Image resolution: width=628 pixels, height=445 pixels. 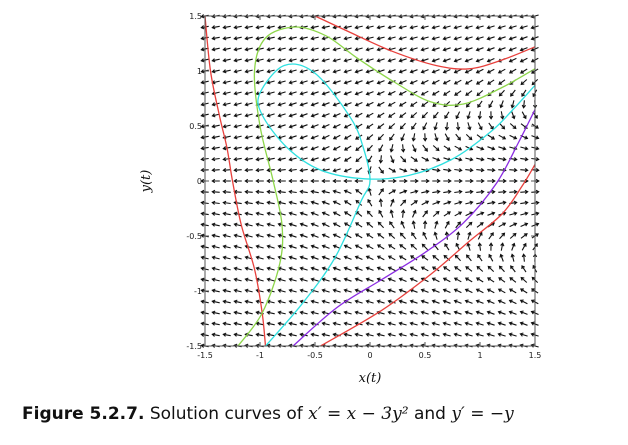 I want to click on solution-curve, so click(x=235, y=181).